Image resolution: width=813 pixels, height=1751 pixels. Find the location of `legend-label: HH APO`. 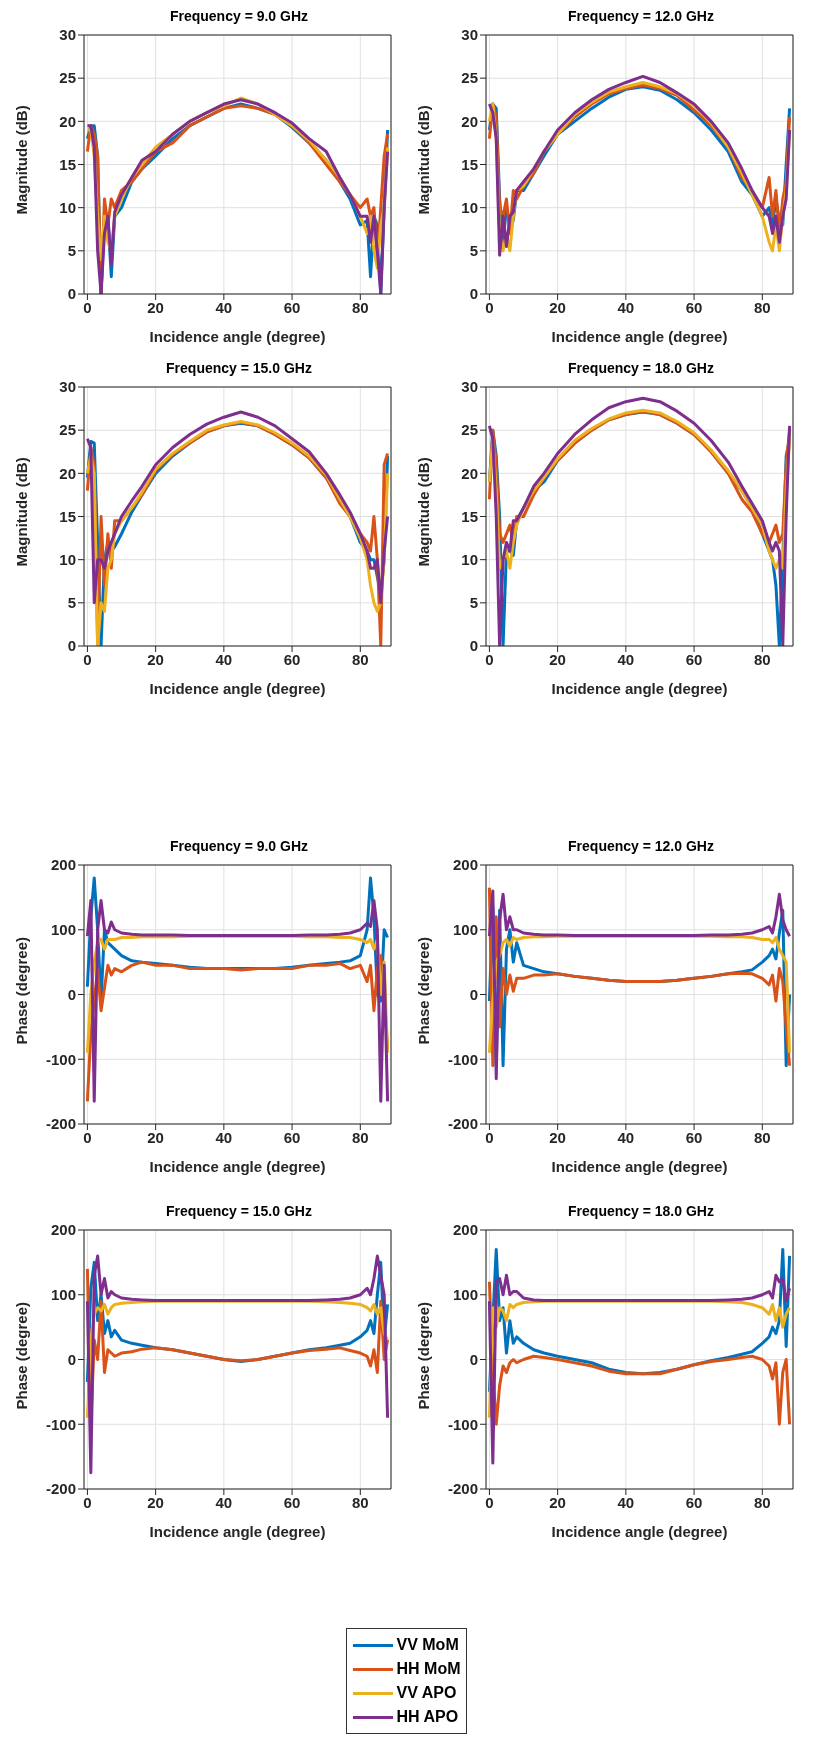

legend-label: HH APO is located at coordinates (427, 1717).